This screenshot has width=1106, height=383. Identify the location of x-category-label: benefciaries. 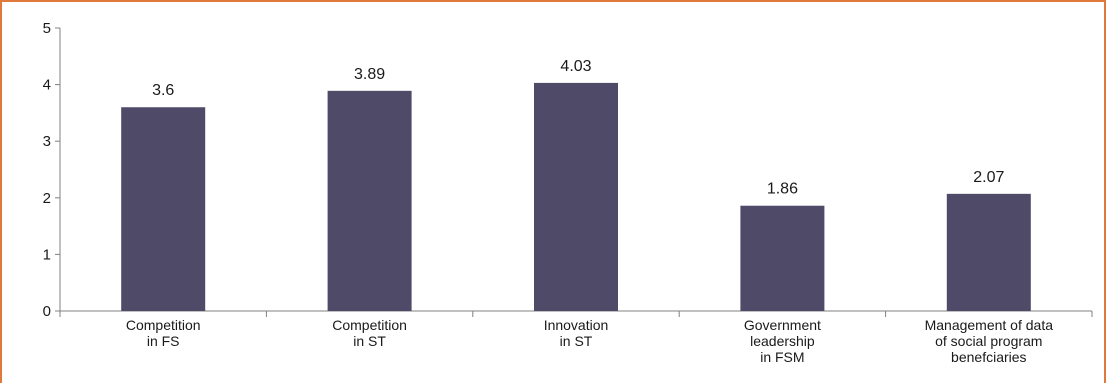
(989, 357).